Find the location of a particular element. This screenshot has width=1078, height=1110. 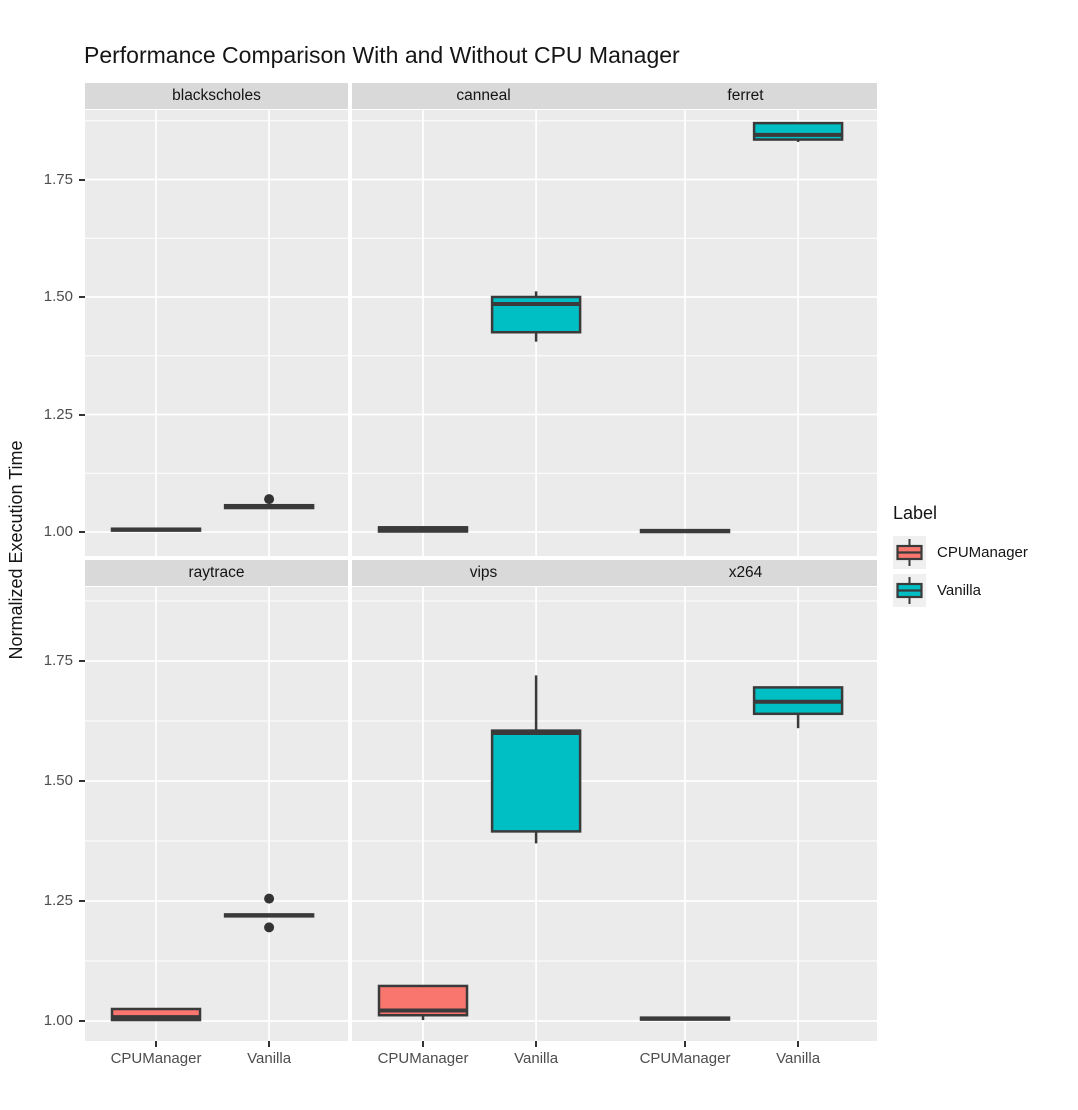

facet-strip-vips: vips is located at coordinates (483, 573).